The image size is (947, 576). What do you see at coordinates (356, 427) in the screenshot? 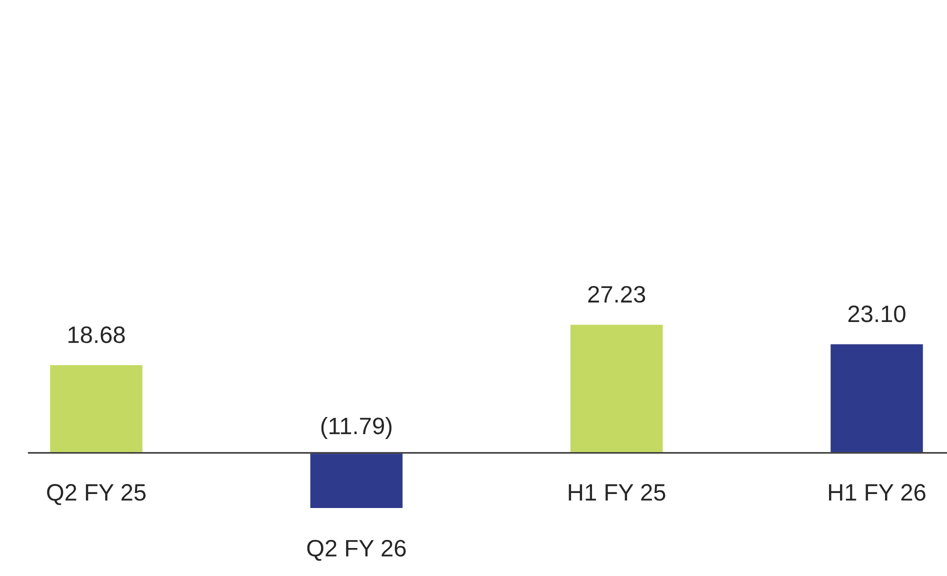
I see `data-label: (11.79)` at bounding box center [356, 427].